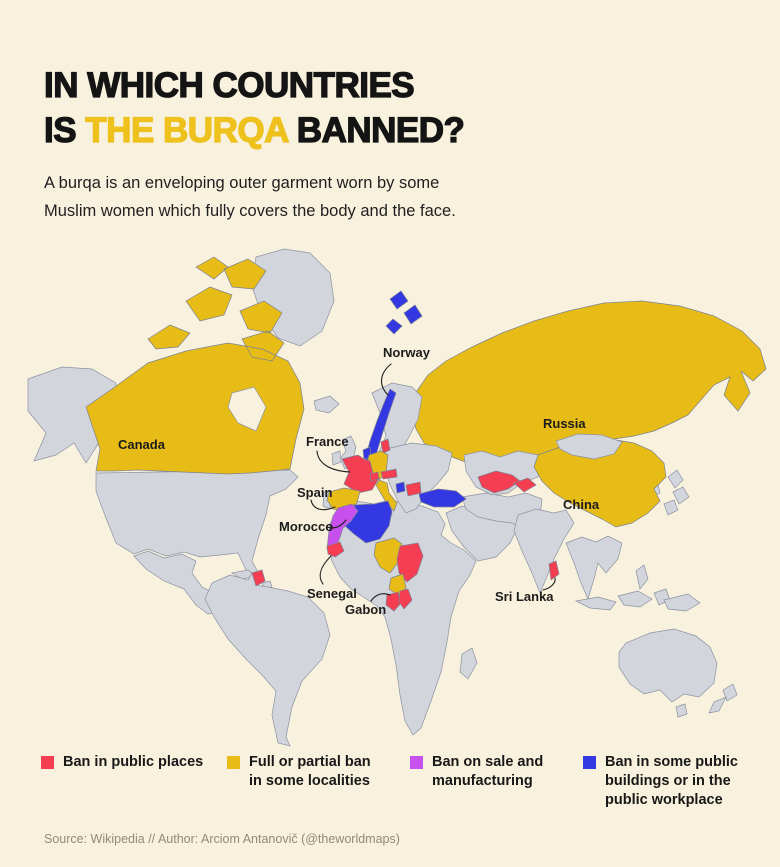 Image resolution: width=780 pixels, height=867 pixels. I want to click on country-uzbekistan, so click(499, 482).